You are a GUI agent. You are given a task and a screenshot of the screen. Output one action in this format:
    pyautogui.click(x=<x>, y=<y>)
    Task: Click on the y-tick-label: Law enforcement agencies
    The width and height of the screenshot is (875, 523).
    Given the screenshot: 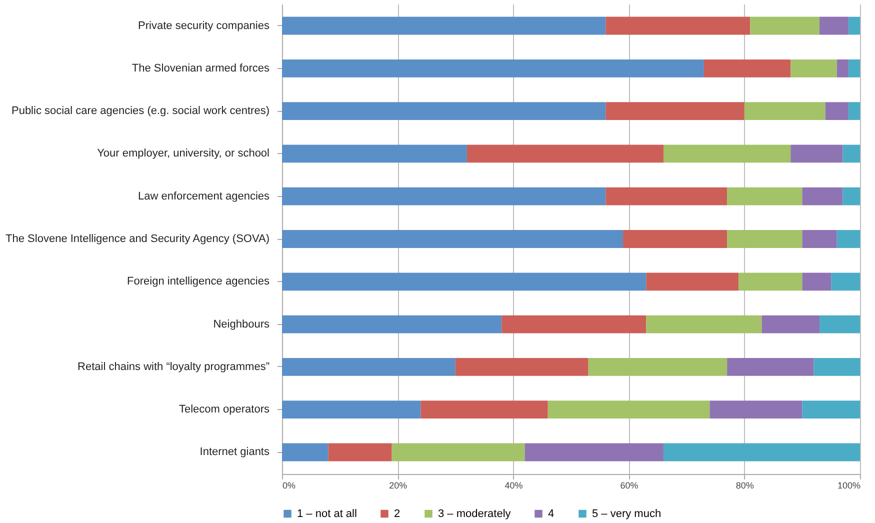 What is the action you would take?
    pyautogui.click(x=204, y=196)
    